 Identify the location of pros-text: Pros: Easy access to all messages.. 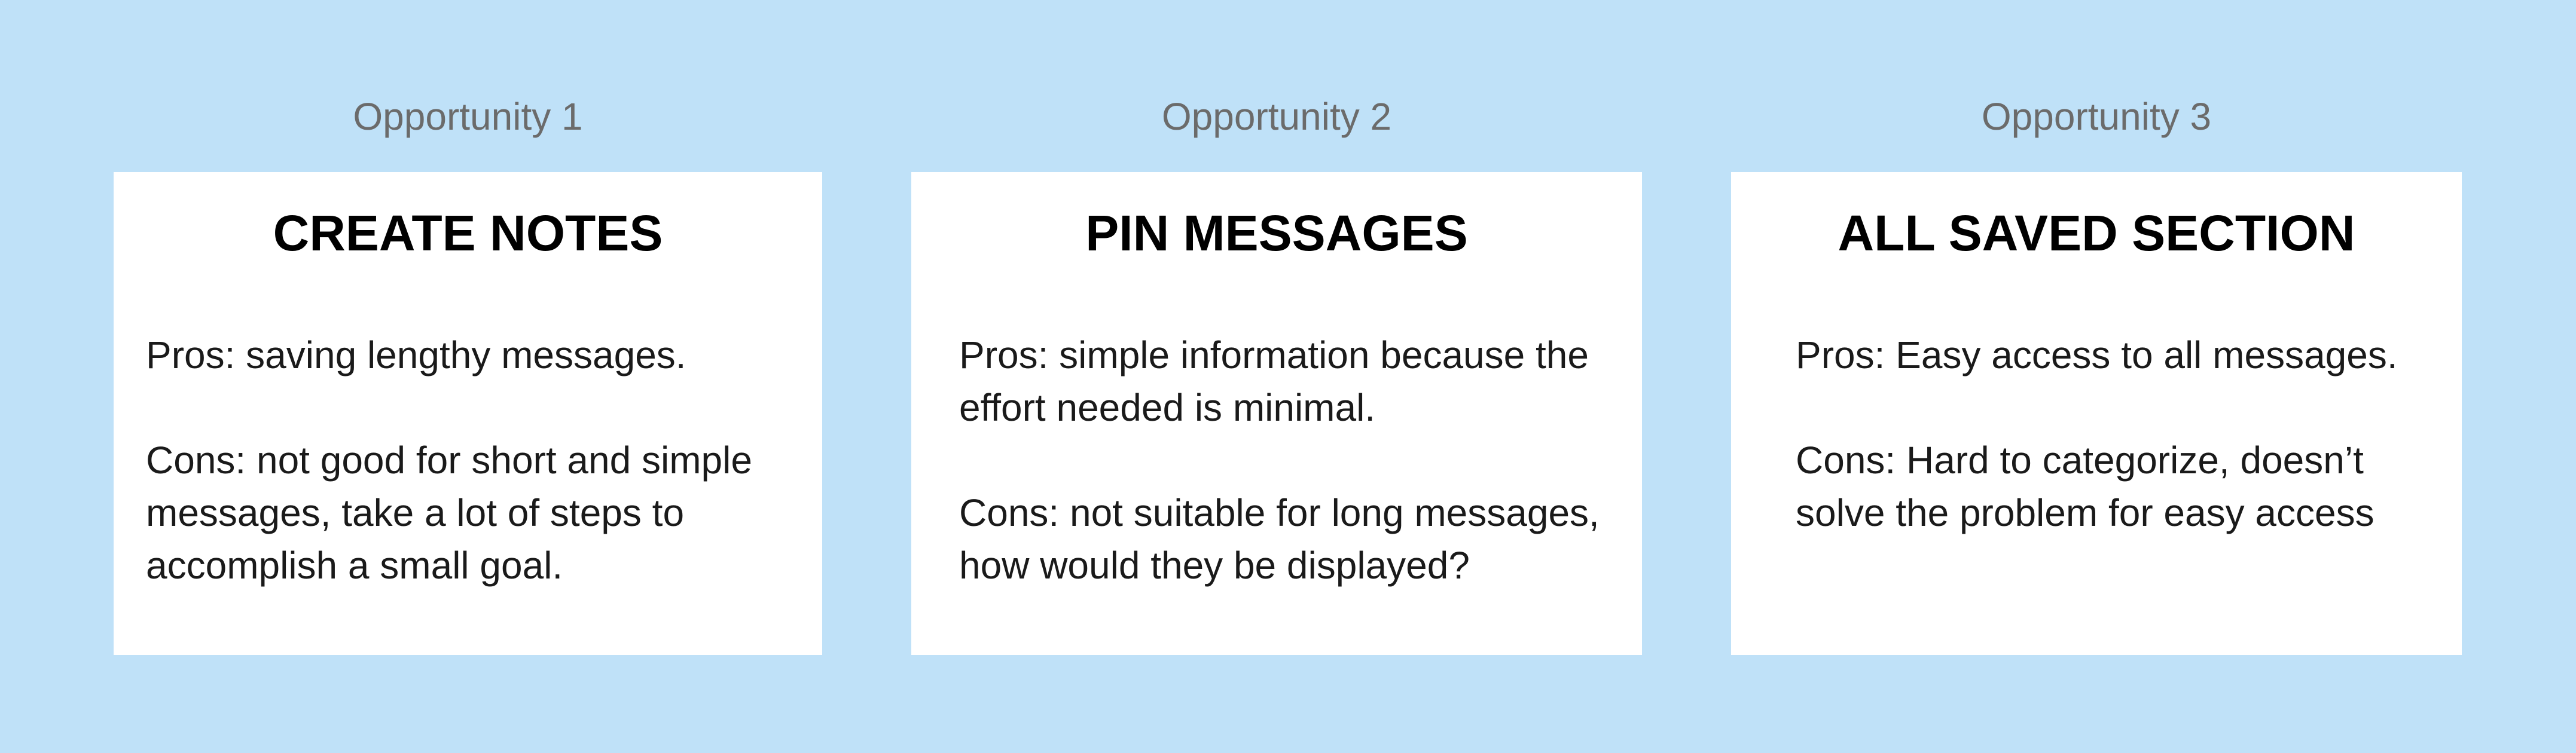
(2097, 354).